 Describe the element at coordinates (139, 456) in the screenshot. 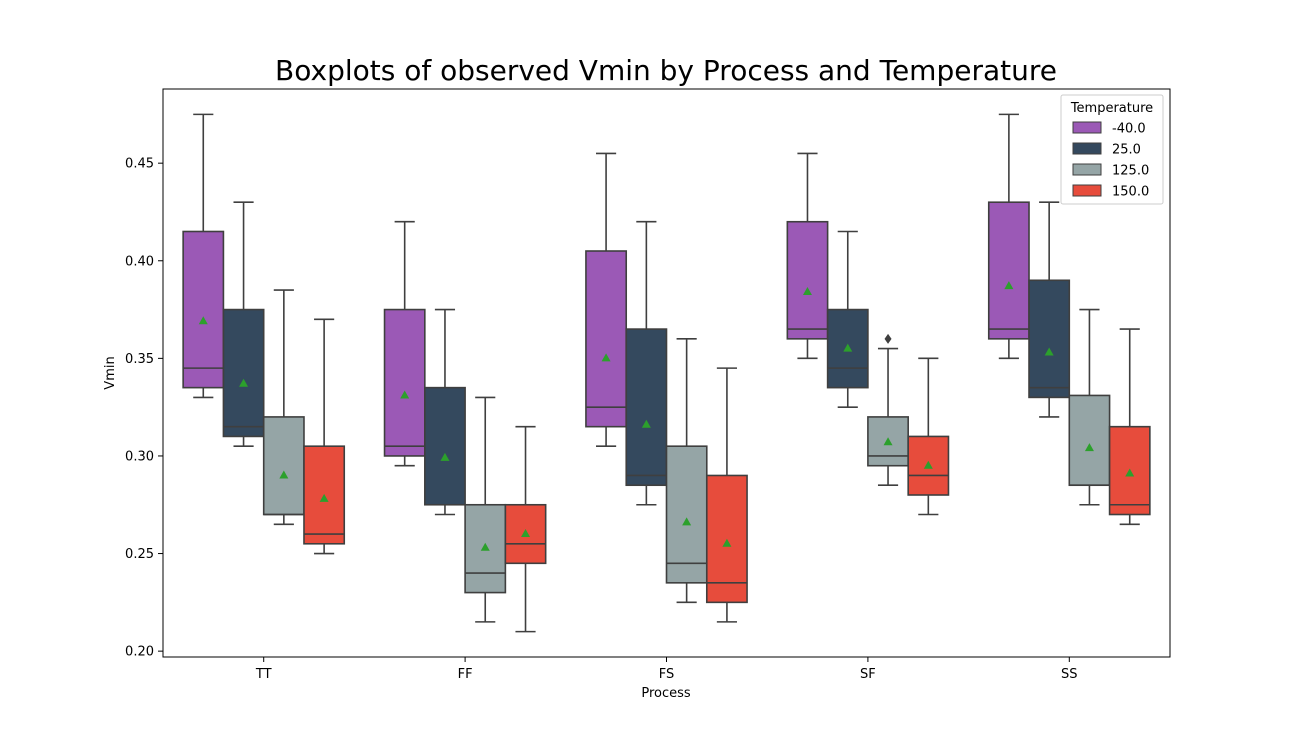

I see `y-tick-label: 0.30` at that location.